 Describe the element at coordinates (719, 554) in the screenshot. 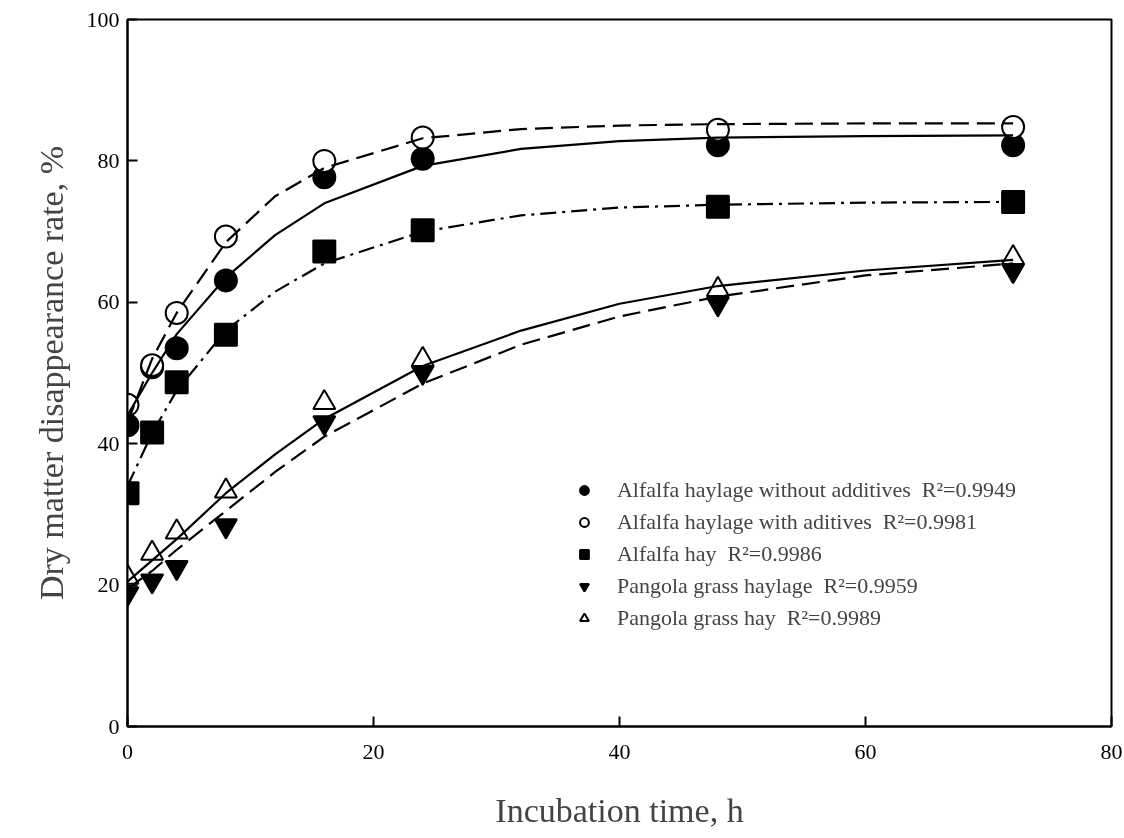

I see `legend-label: Alfalfa hay R²=0.9986` at that location.